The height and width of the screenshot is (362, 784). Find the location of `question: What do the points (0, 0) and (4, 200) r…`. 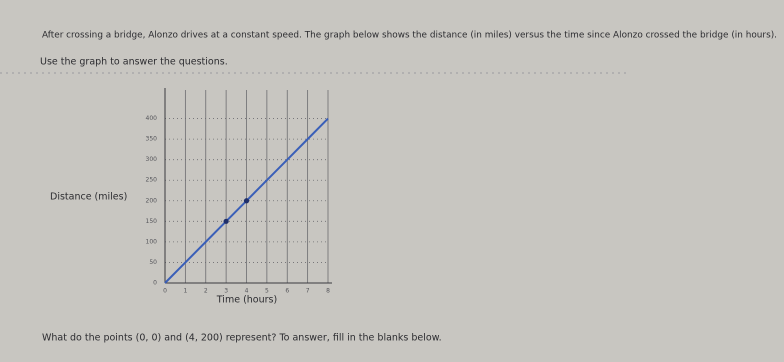

question: What do the points (0, 0) and (4, 200) r… is located at coordinates (242, 338).